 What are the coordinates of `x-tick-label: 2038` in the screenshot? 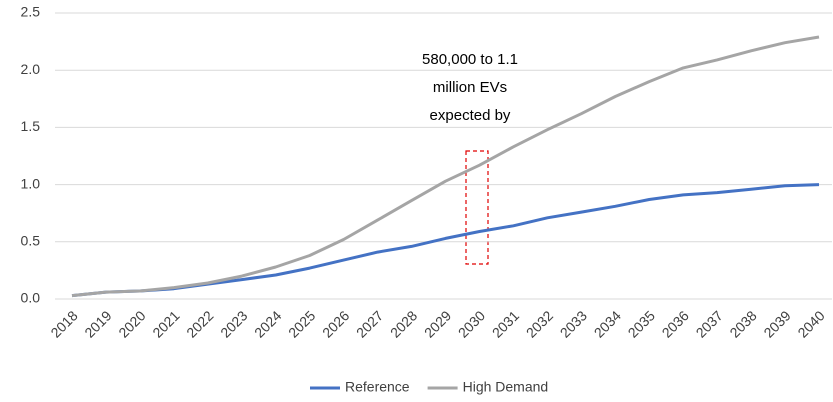 It's located at (742, 323).